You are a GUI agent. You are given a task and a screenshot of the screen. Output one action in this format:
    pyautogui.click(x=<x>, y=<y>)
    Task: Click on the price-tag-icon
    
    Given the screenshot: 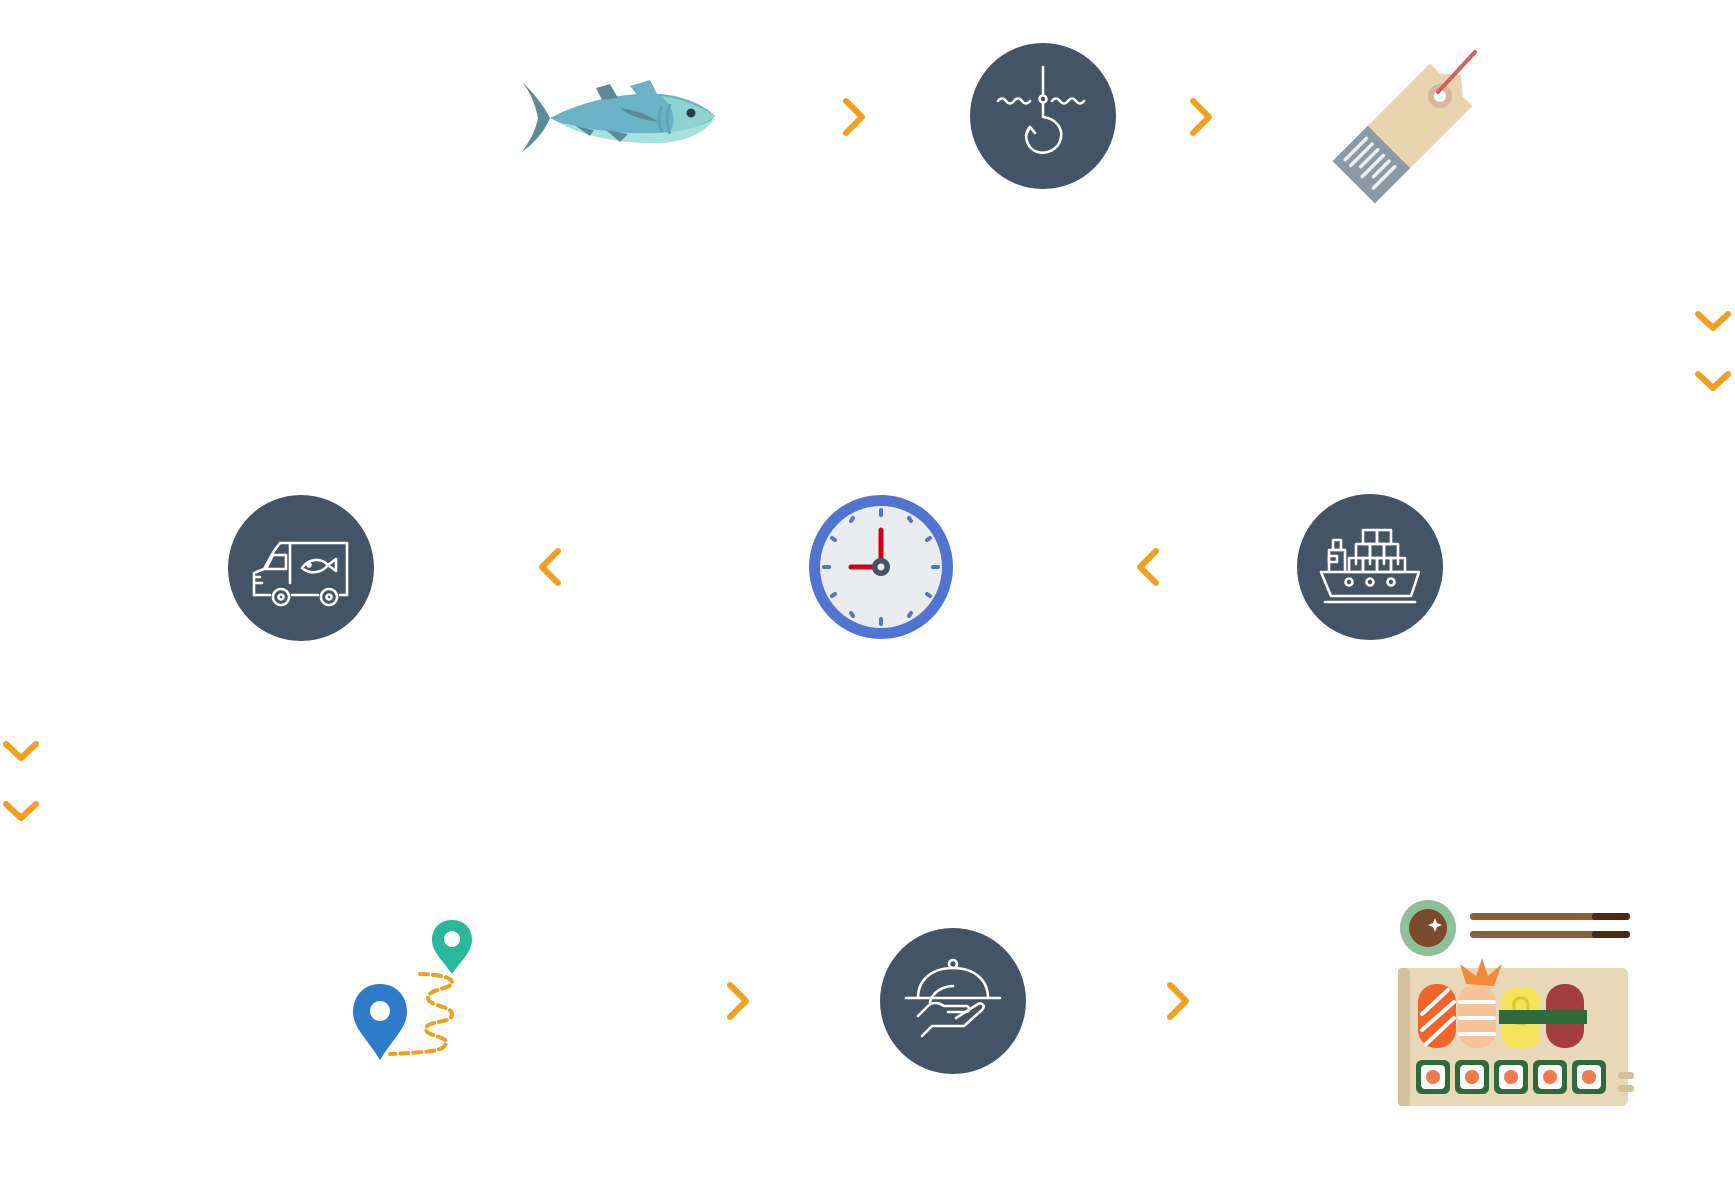 What is the action you would take?
    pyautogui.click(x=1404, y=127)
    